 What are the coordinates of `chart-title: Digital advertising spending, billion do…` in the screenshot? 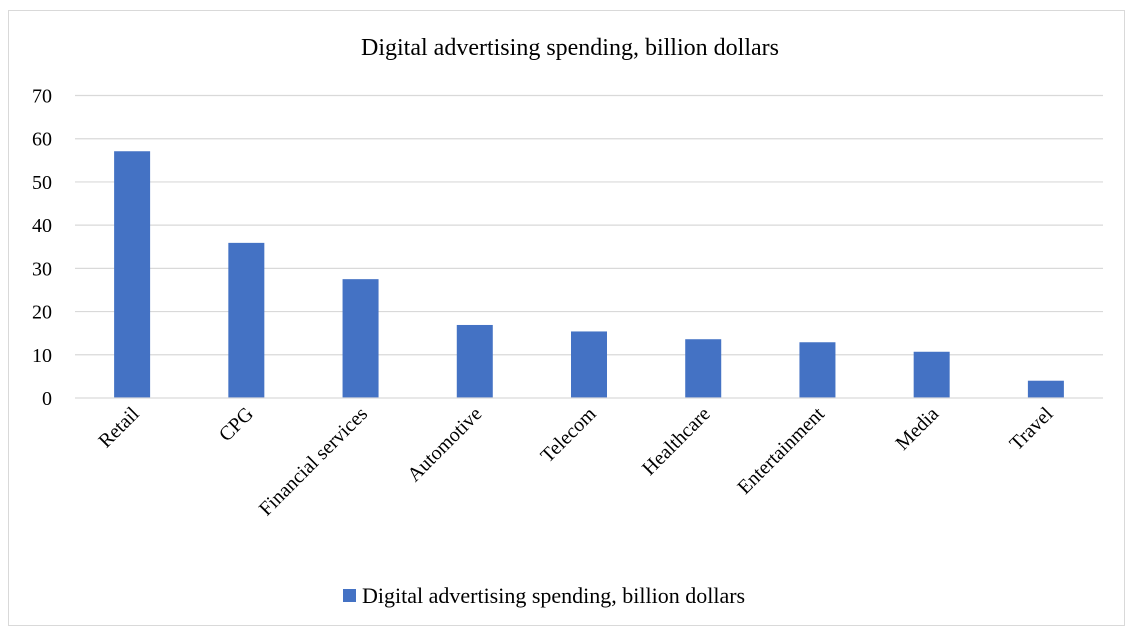 It's located at (570, 48).